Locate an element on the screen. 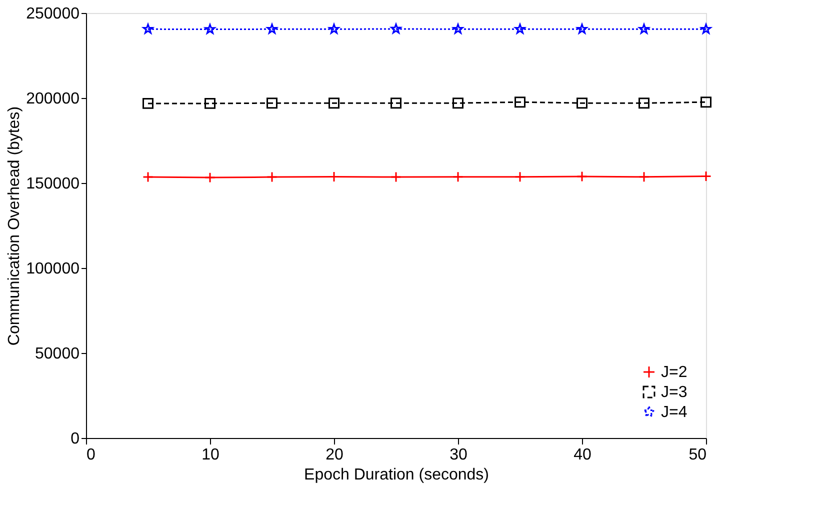  x-tick-label: 40 is located at coordinates (583, 455).